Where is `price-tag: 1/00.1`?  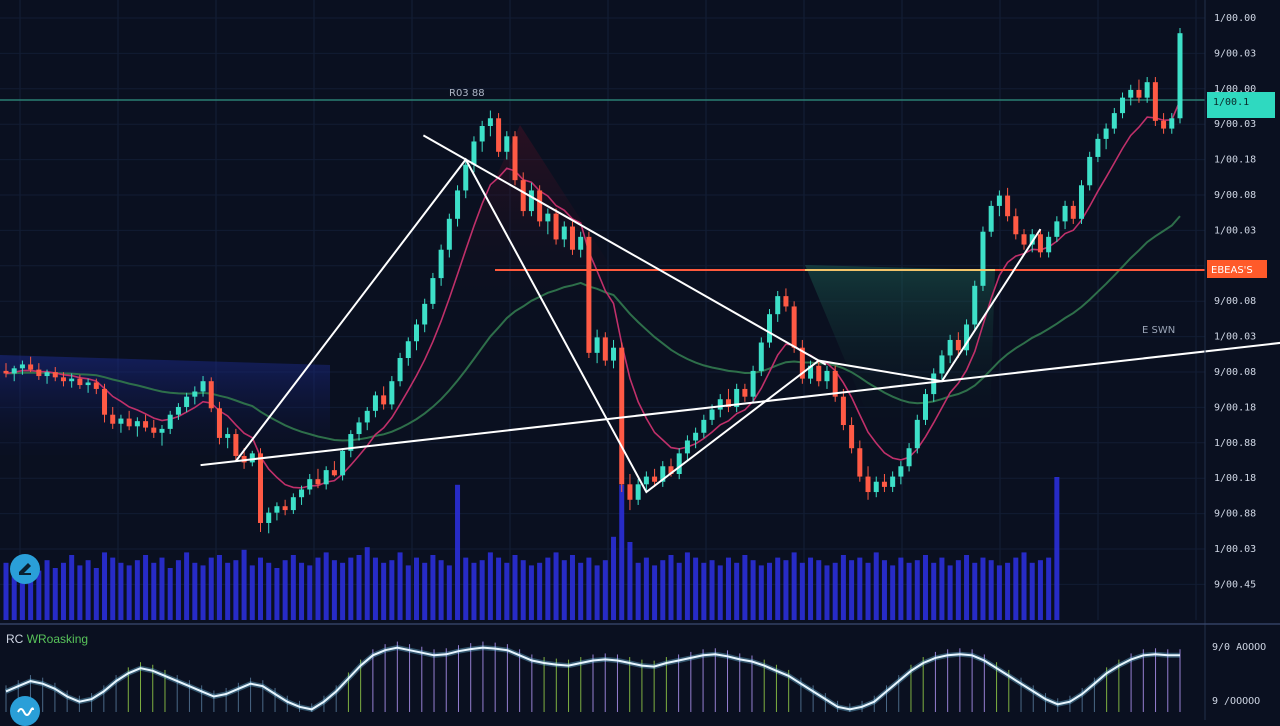 price-tag: 1/00.1 is located at coordinates (1241, 105).